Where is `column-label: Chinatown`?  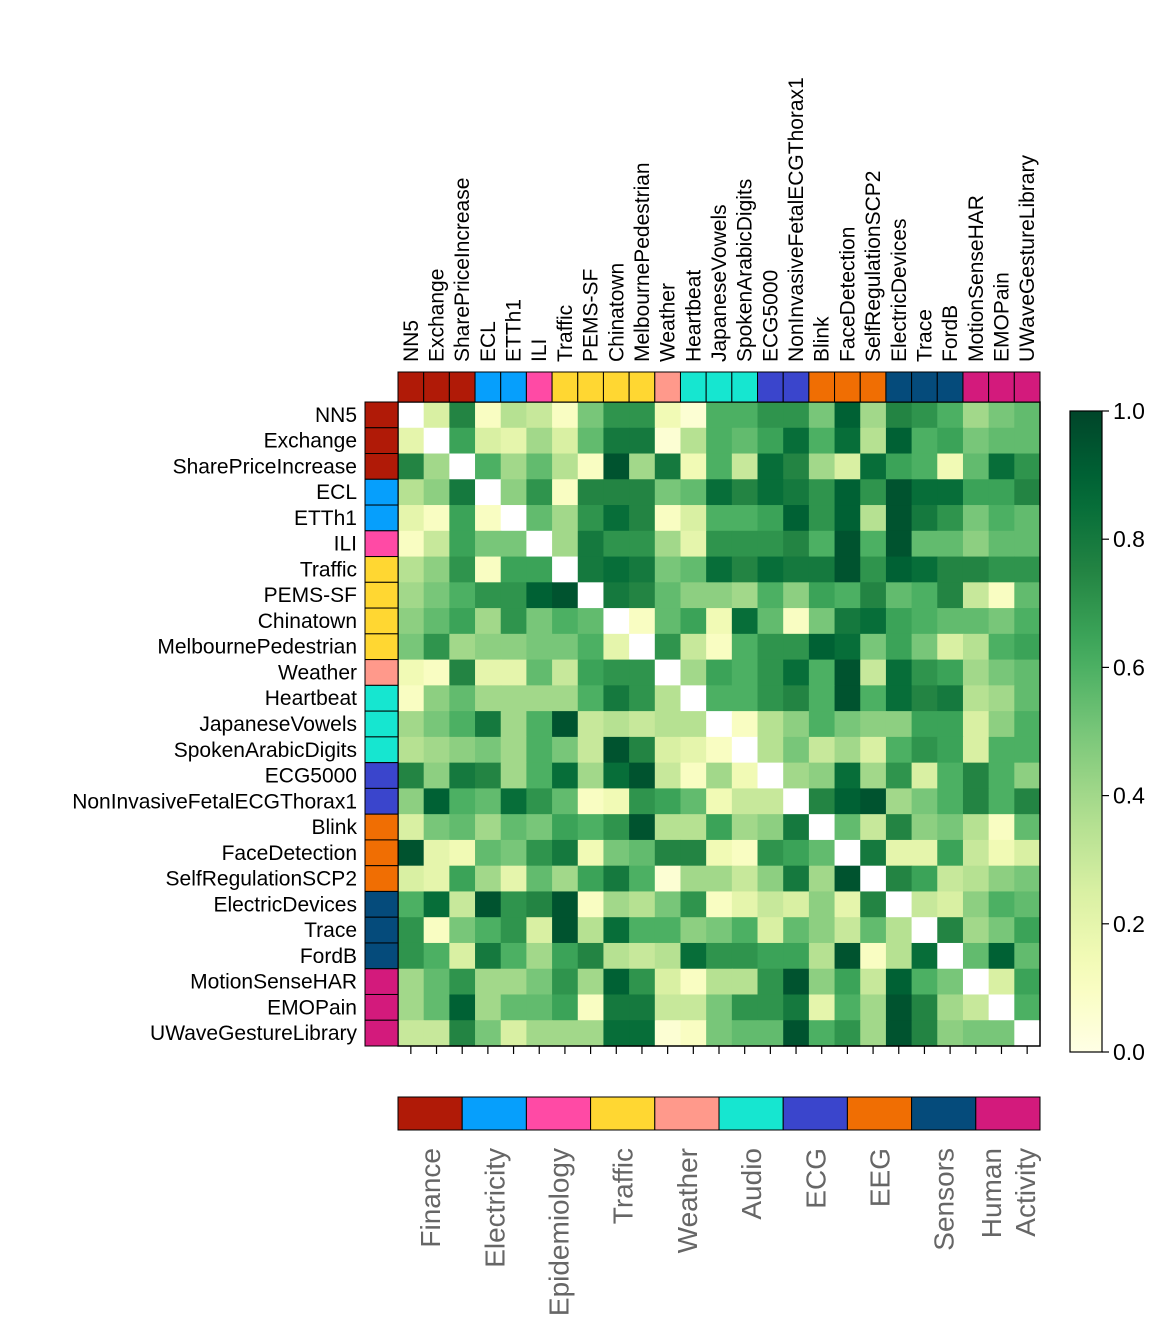
column-label: Chinatown is located at coordinates (616, 312).